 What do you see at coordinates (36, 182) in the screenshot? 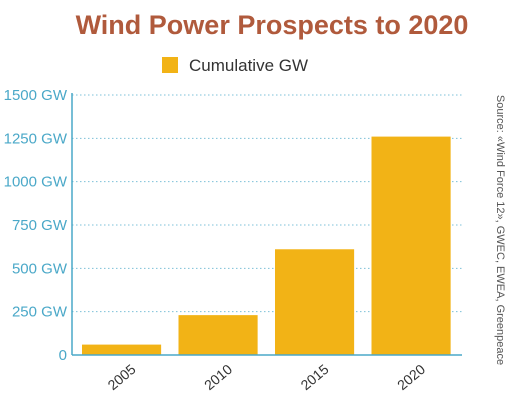
I see `y-tick-label: 1000 GW` at bounding box center [36, 182].